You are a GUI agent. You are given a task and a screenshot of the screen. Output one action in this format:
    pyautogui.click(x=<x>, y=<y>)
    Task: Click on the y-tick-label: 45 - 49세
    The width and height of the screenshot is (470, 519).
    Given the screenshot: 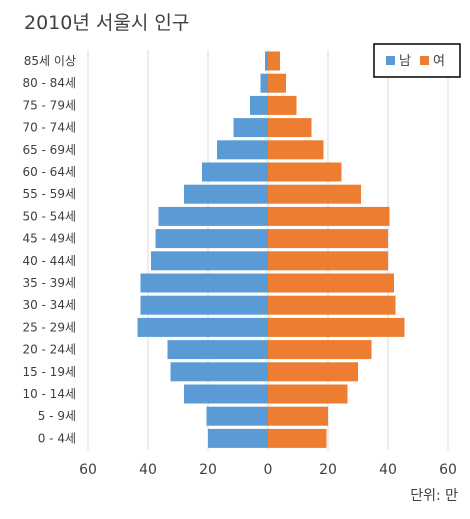 What is the action you would take?
    pyautogui.click(x=49, y=239)
    